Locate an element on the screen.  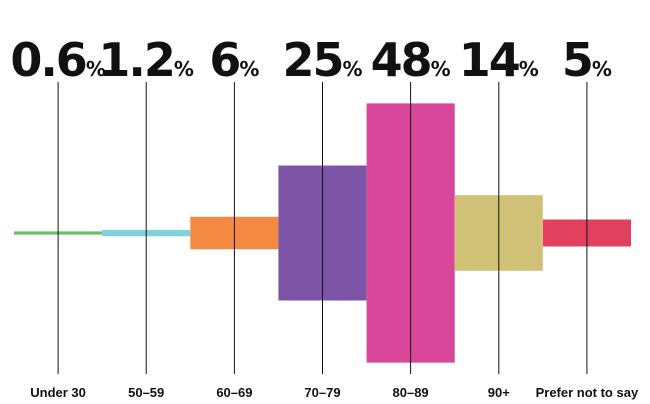
value-label-70-79: 25% is located at coordinates (322, 60).